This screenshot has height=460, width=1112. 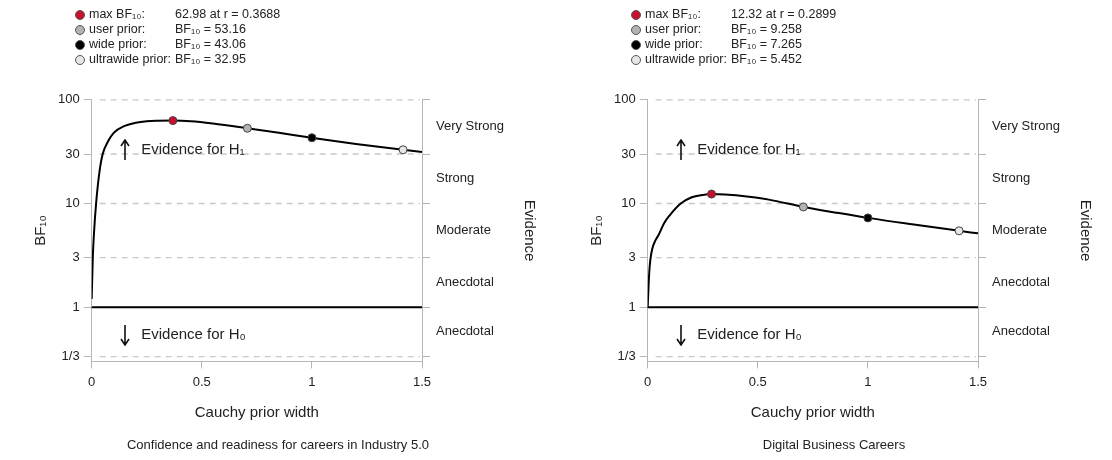 What do you see at coordinates (210, 29) in the screenshot?
I see `text: BF₁₀ = 53.16` at bounding box center [210, 29].